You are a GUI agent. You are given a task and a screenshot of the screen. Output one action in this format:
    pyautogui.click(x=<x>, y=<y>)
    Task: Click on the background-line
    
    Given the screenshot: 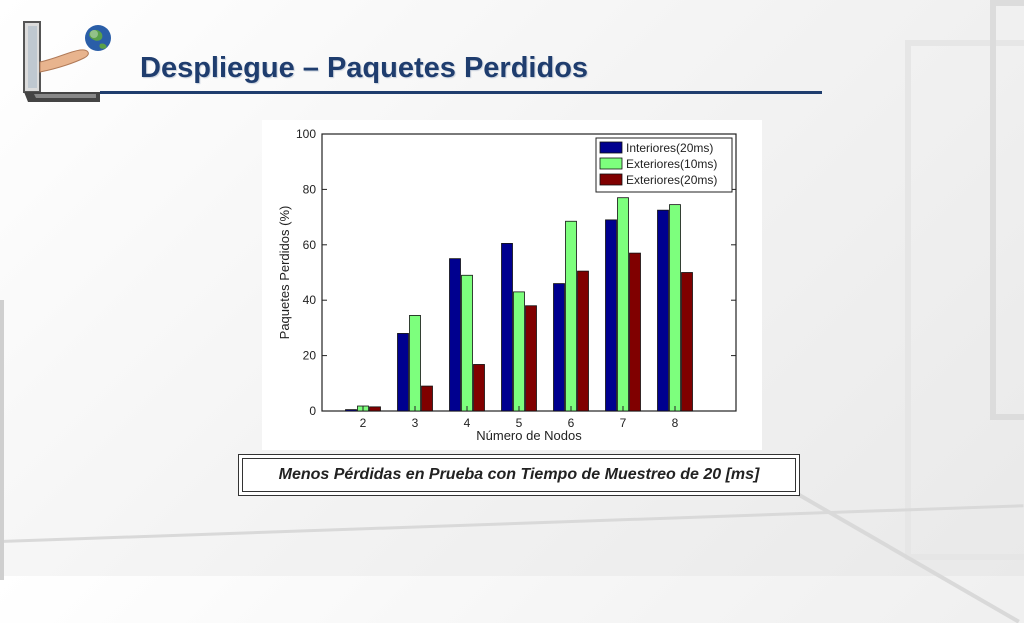 What is the action you would take?
    pyautogui.click(x=2, y=440)
    